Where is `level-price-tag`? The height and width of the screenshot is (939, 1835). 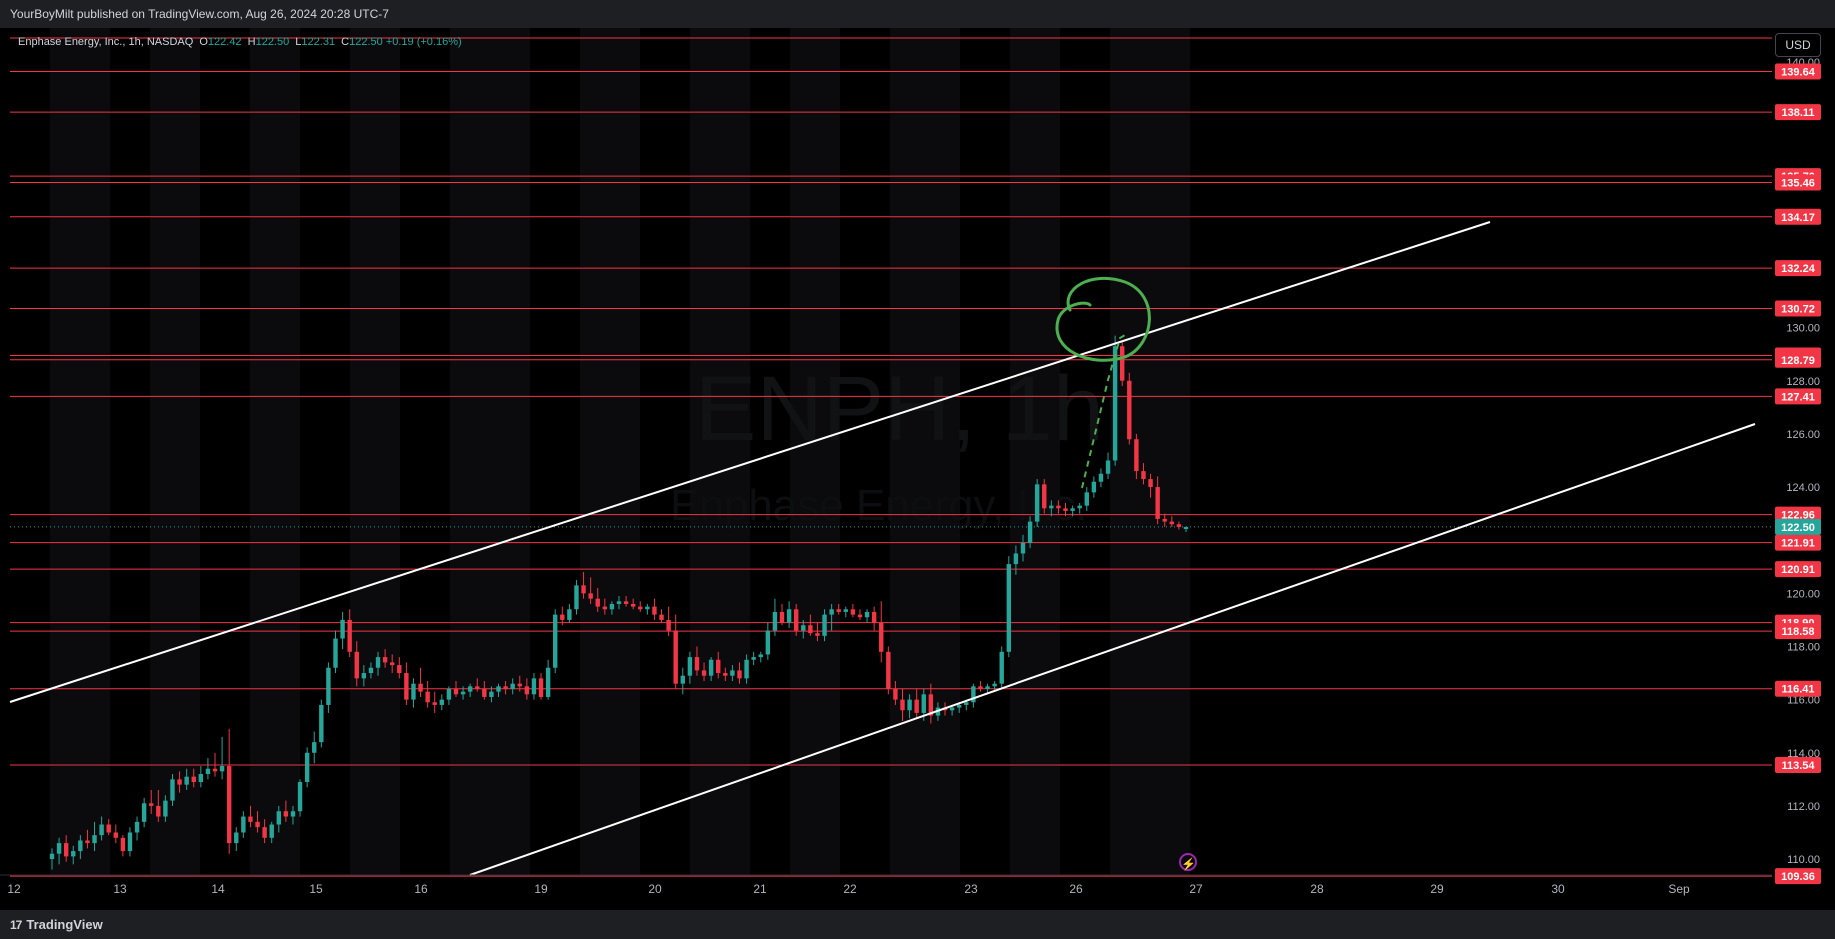
level-price-tag is located at coordinates (1798, 396).